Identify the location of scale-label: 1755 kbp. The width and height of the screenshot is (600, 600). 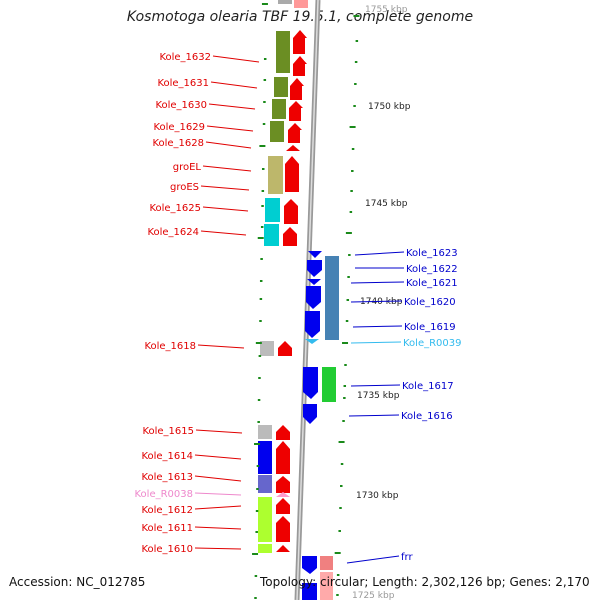
(386, 10).